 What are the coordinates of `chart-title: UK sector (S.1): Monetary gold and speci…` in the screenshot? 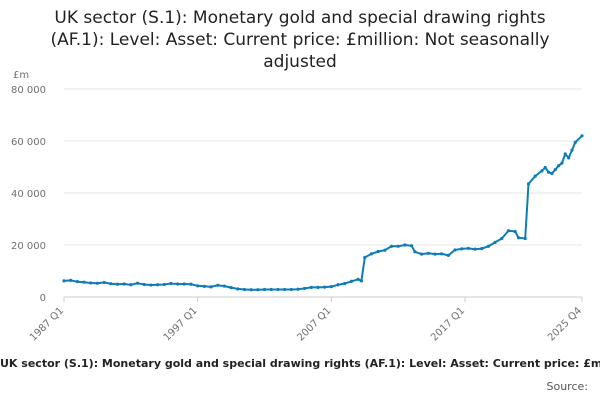 It's located at (299, 40).